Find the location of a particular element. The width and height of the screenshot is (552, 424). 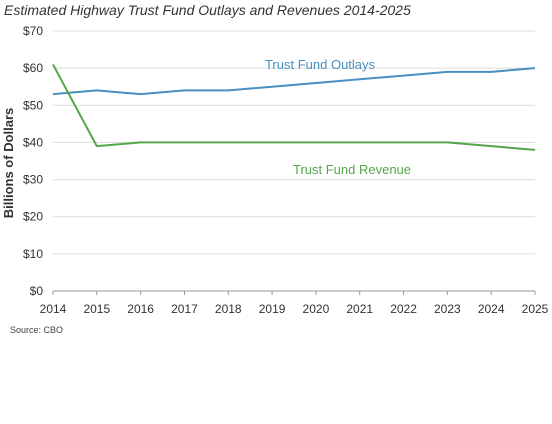

x-tick-label: 2023 is located at coordinates (447, 309).